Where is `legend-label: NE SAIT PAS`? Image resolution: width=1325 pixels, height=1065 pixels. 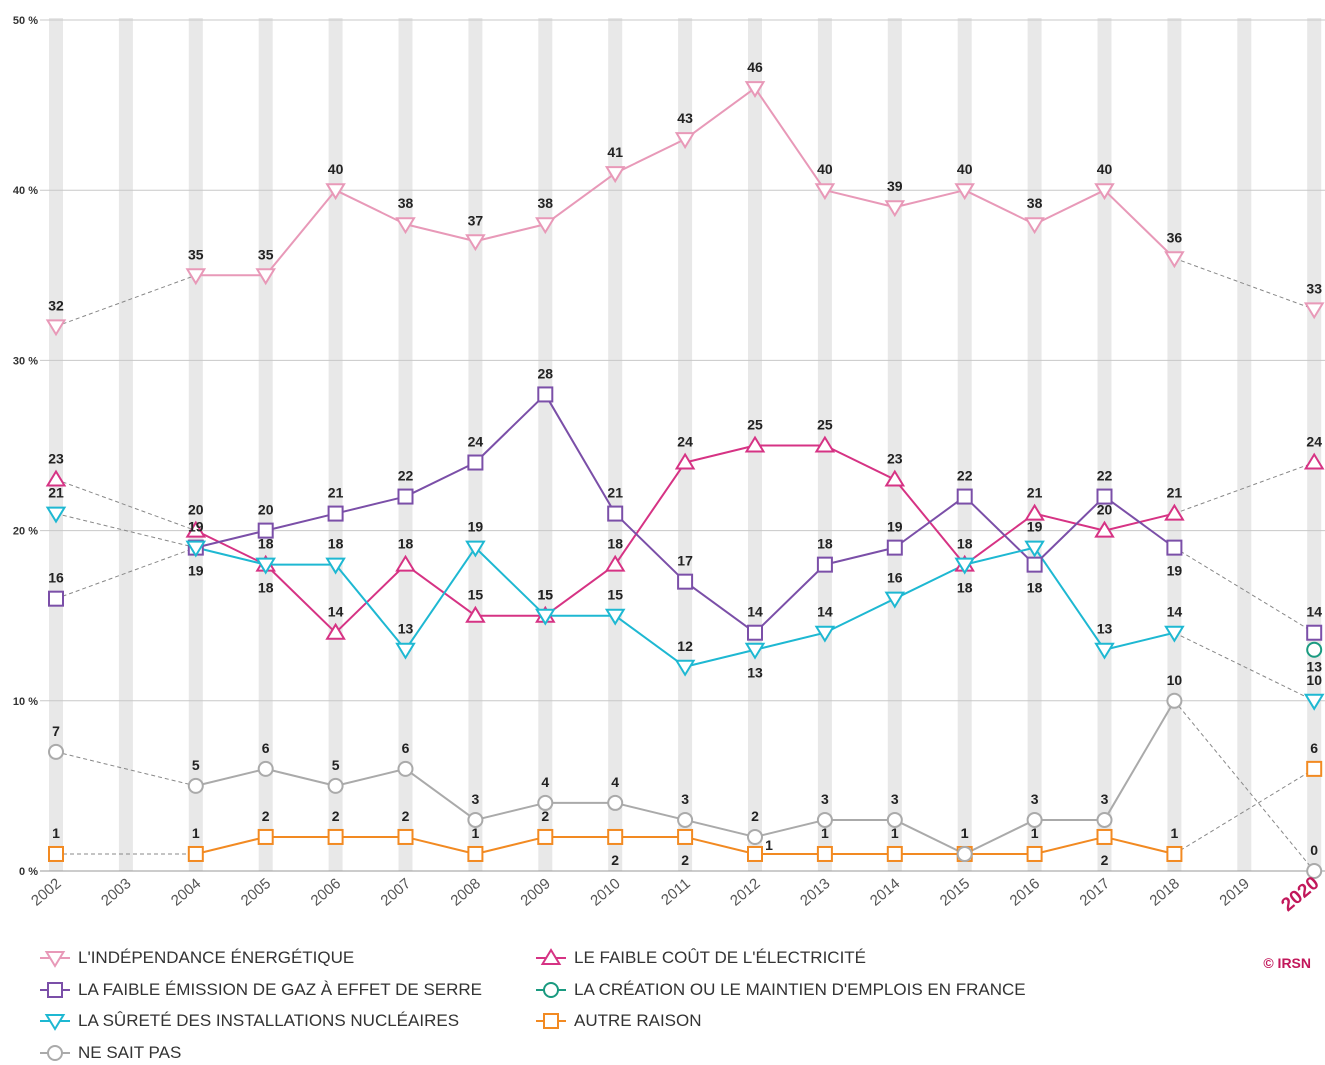 legend-label: NE SAIT PAS is located at coordinates (130, 1052).